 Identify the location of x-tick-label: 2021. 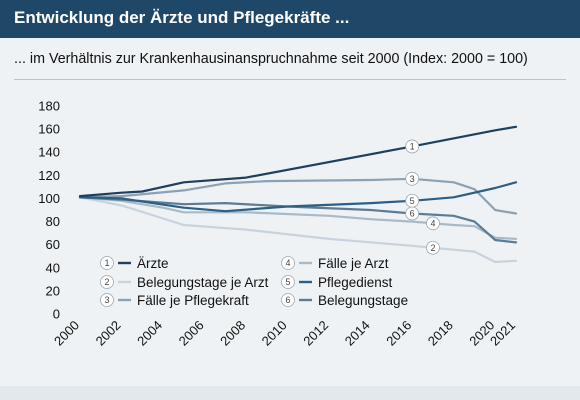
(502, 333).